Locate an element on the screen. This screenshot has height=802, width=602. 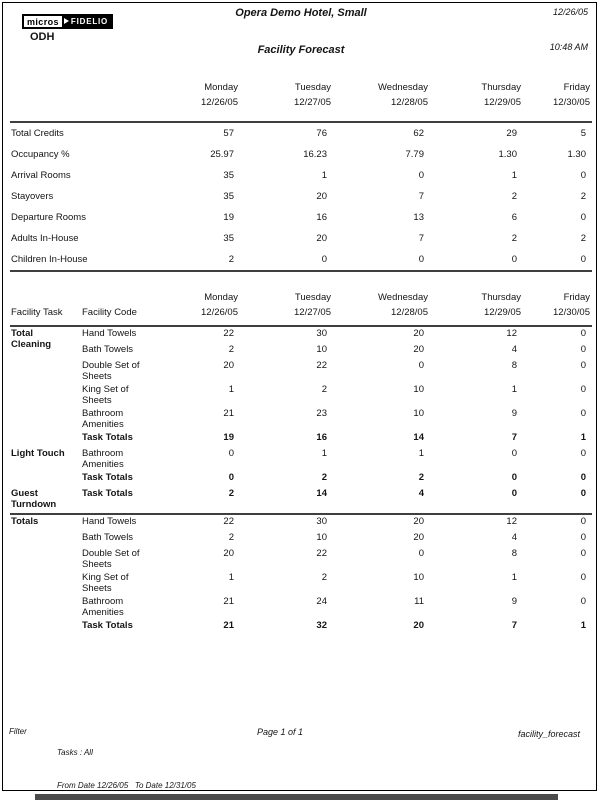
footer-tasks-line: Tasks : All is located at coordinates (75, 752).